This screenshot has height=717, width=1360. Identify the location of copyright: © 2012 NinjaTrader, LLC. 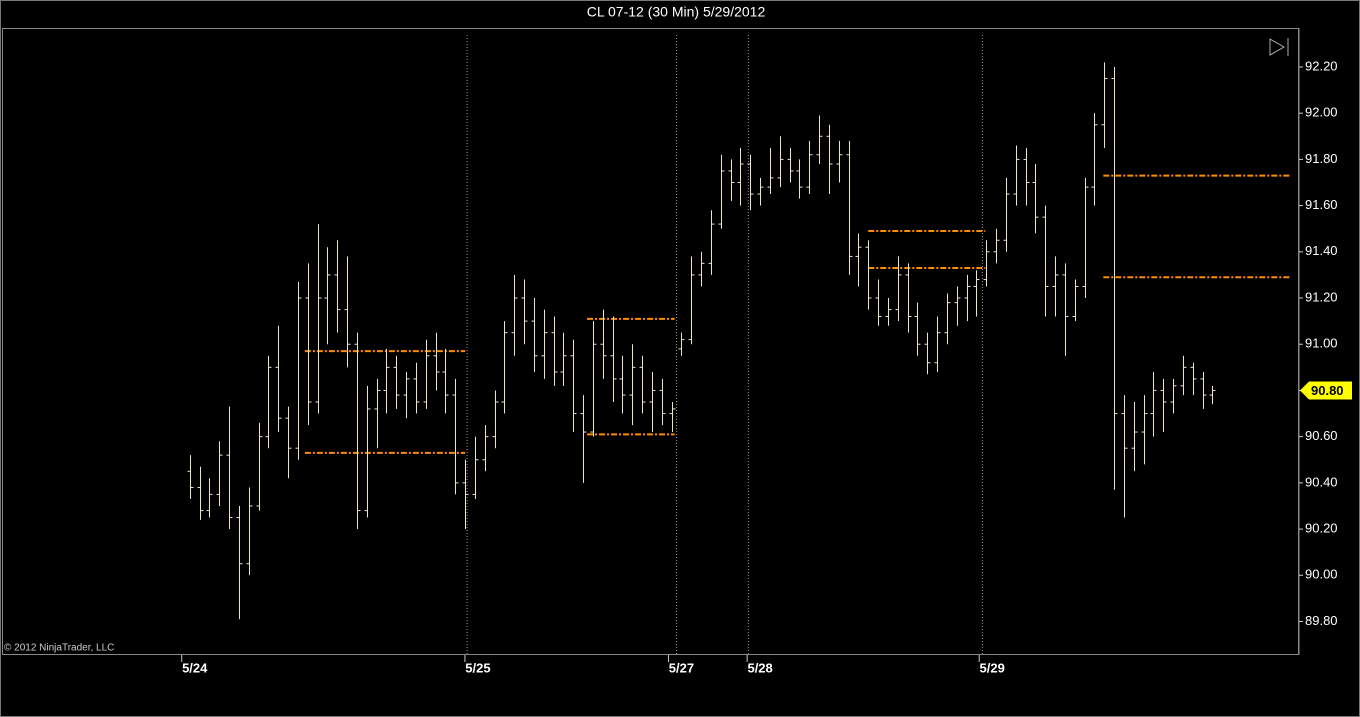
(59, 648).